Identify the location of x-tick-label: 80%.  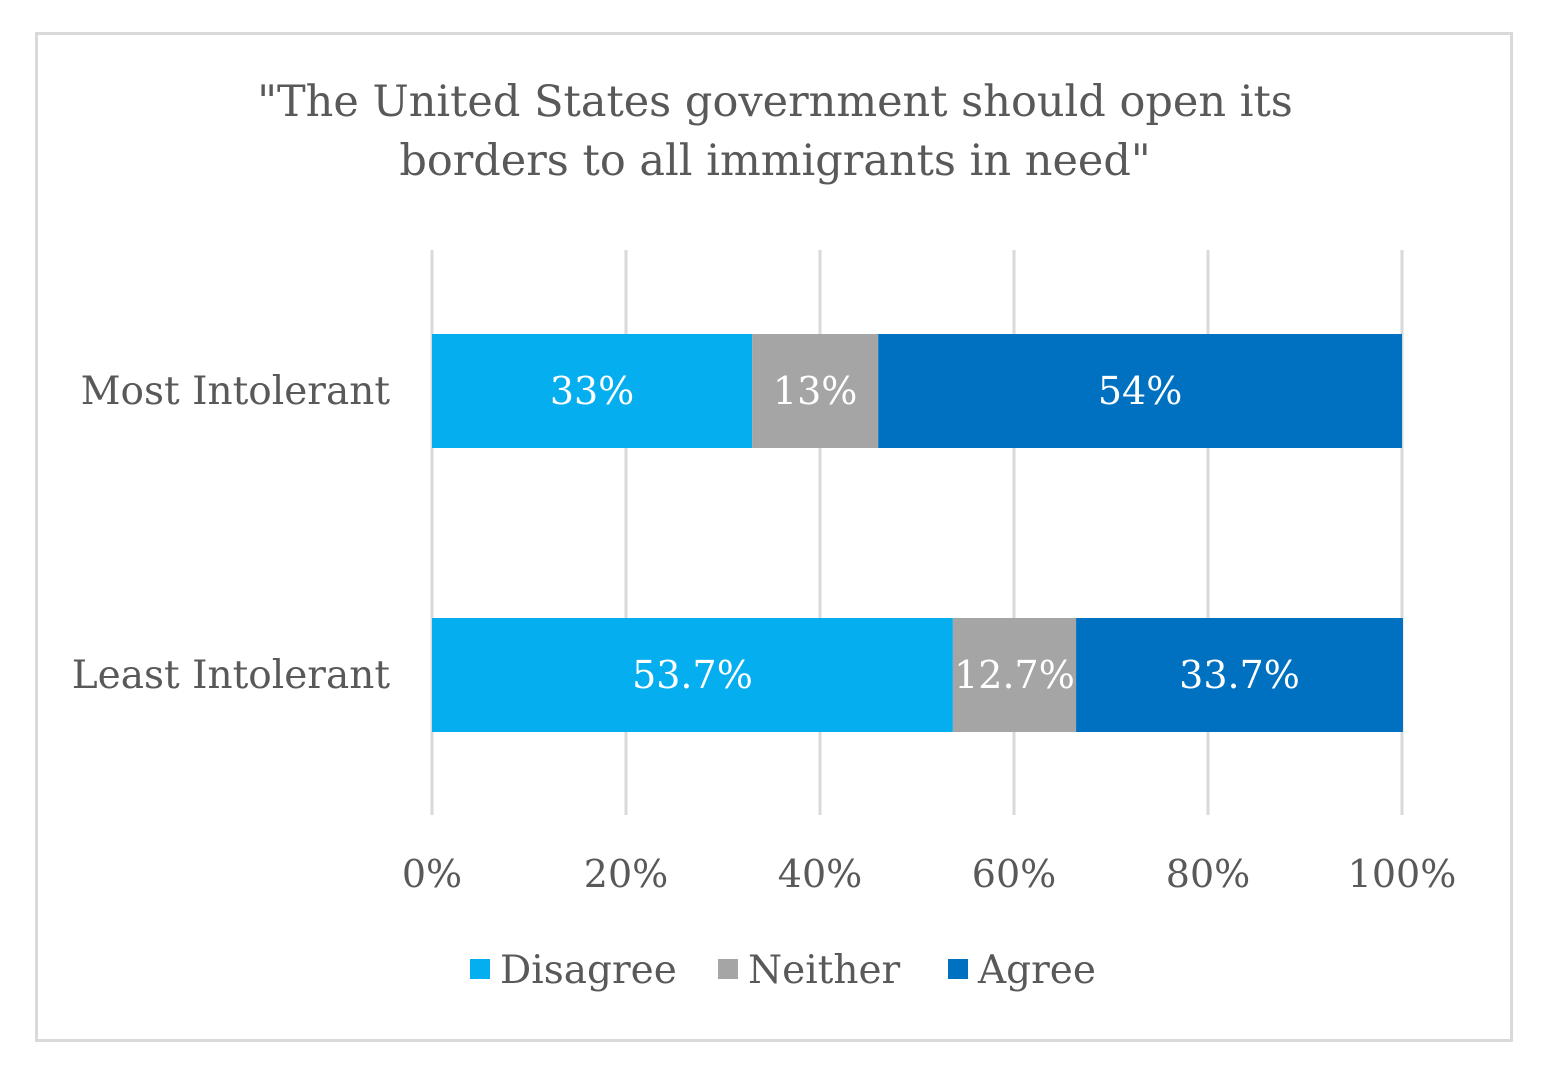
(1208, 874).